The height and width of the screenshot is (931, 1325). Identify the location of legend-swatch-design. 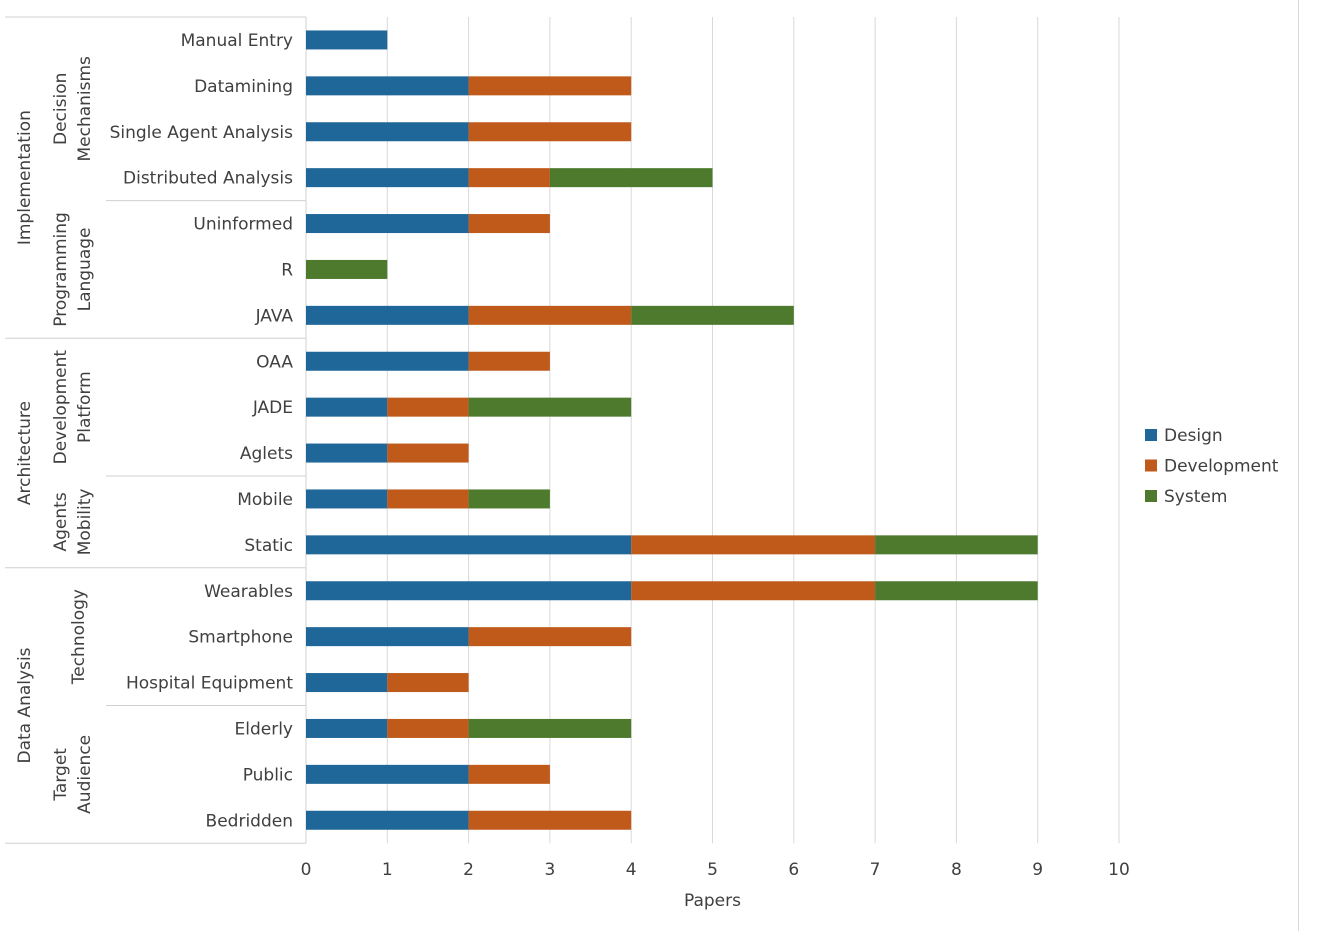
(1151, 435).